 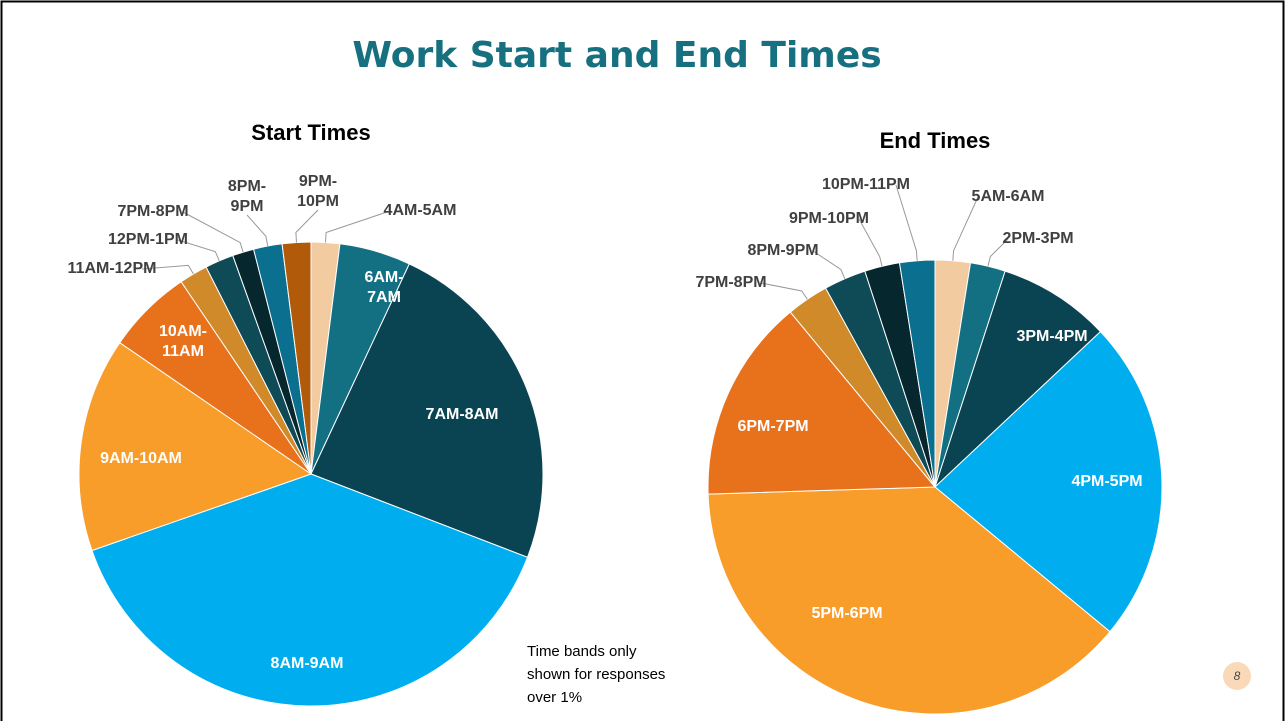 I want to click on slice-label: 9PM- 10PM, so click(x=318, y=191).